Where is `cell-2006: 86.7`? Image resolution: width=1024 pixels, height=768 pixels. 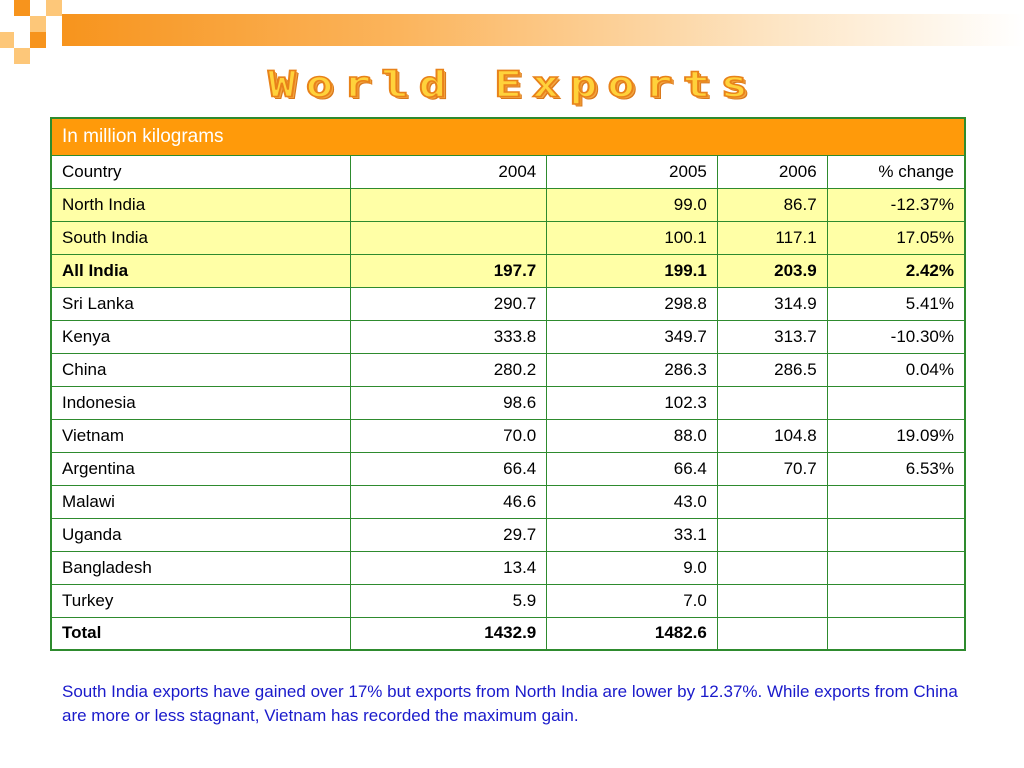
cell-2006: 86.7 is located at coordinates (772, 204).